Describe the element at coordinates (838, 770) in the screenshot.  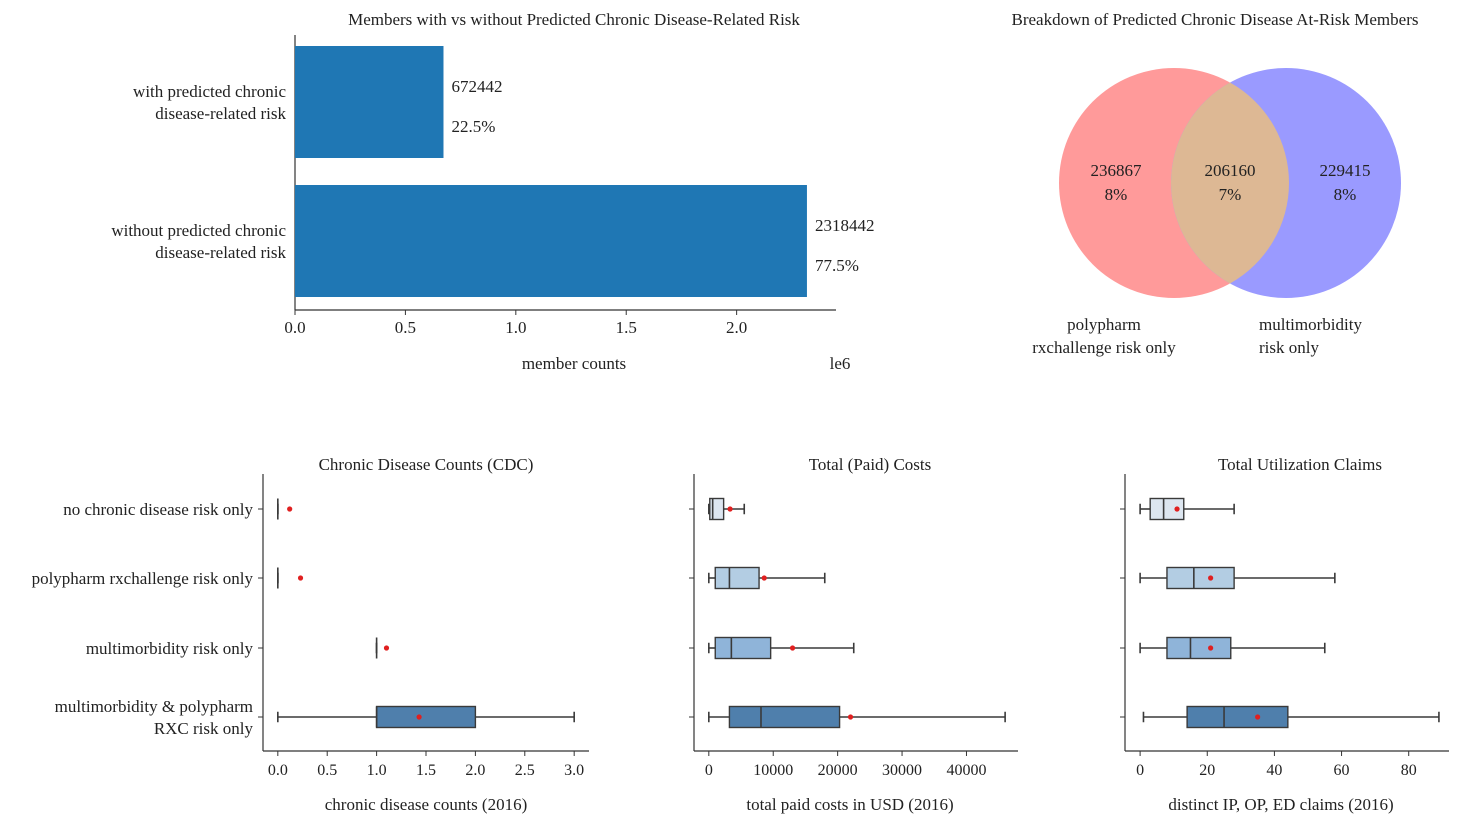
I see `box-plot-x-tick-label: 20000` at that location.